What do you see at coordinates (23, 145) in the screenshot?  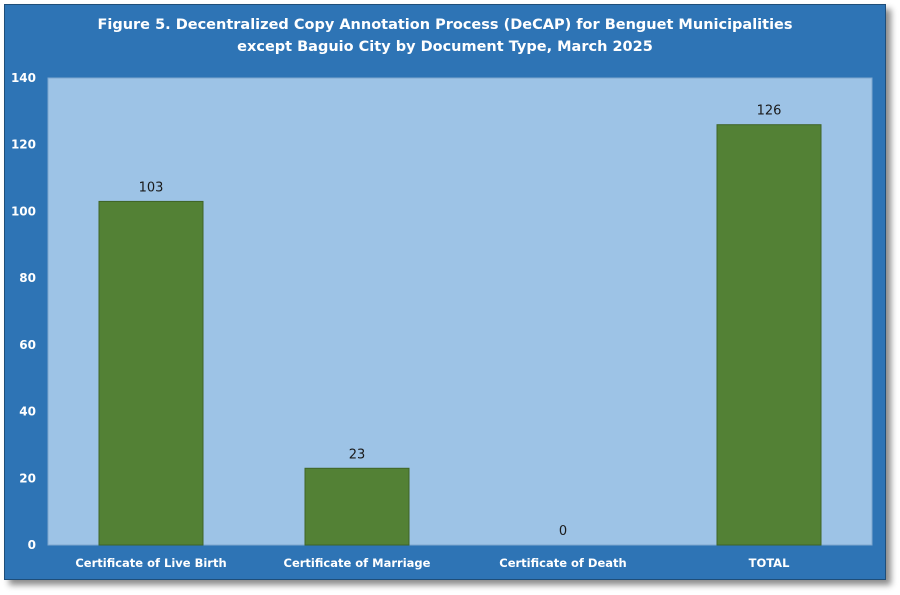 I see `y-tick-label: 120` at bounding box center [23, 145].